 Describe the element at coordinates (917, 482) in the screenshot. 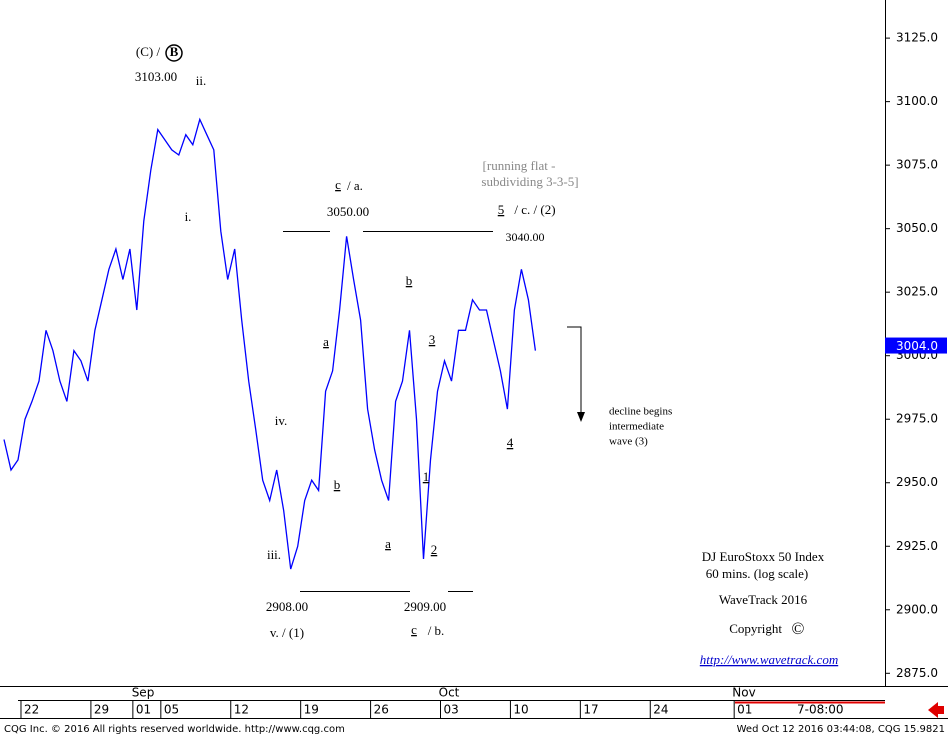

I see `y-tick-label: 2950.0` at that location.